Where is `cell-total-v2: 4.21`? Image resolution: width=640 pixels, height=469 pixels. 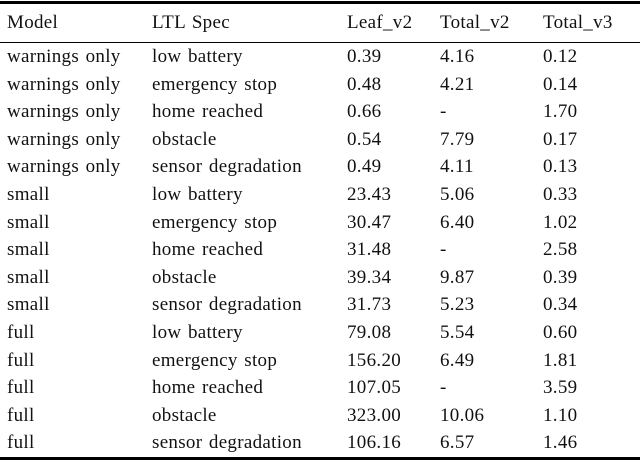 cell-total-v2: 4.21 is located at coordinates (457, 84).